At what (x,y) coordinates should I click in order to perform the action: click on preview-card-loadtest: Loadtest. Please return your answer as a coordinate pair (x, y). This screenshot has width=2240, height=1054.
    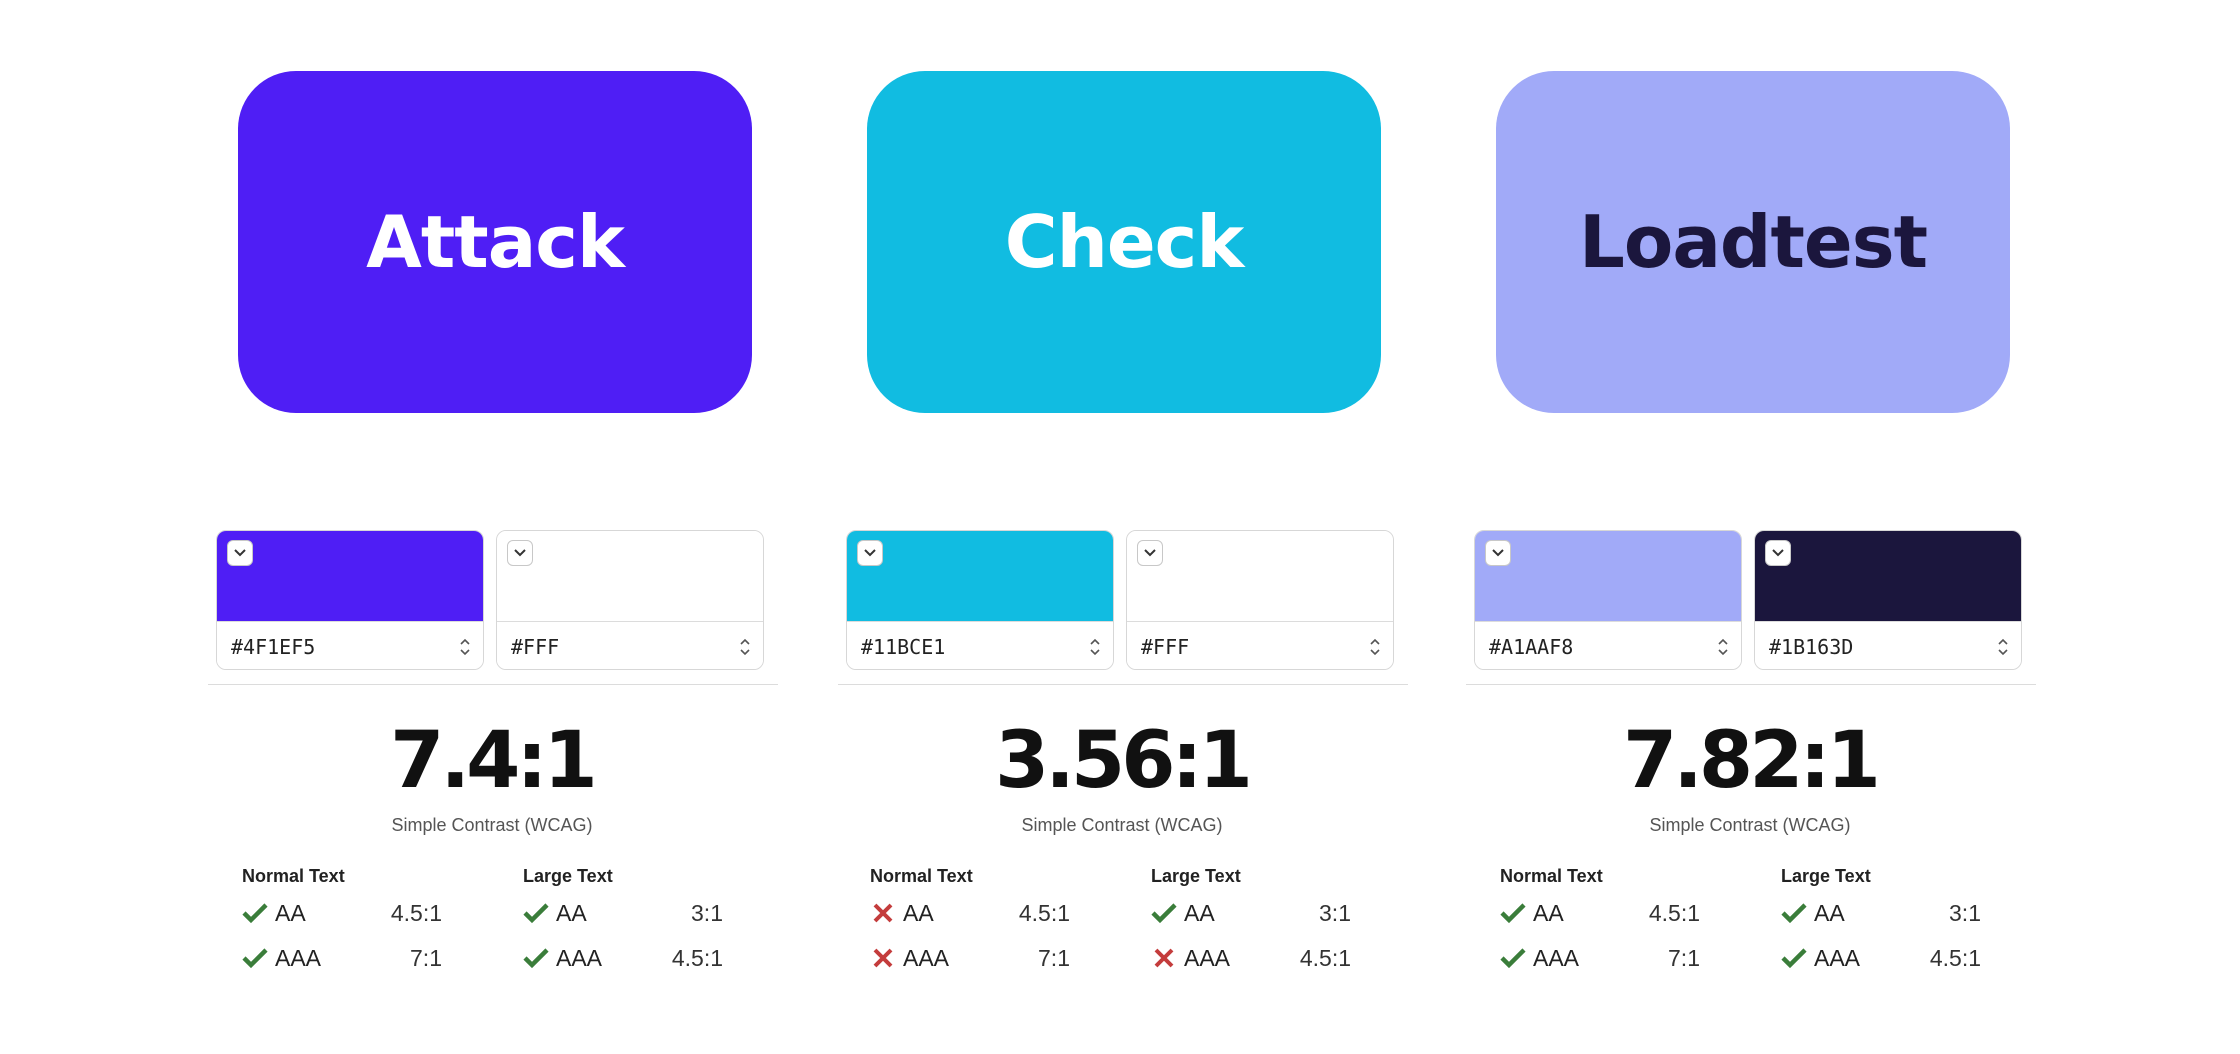
    Looking at the image, I should click on (1753, 242).